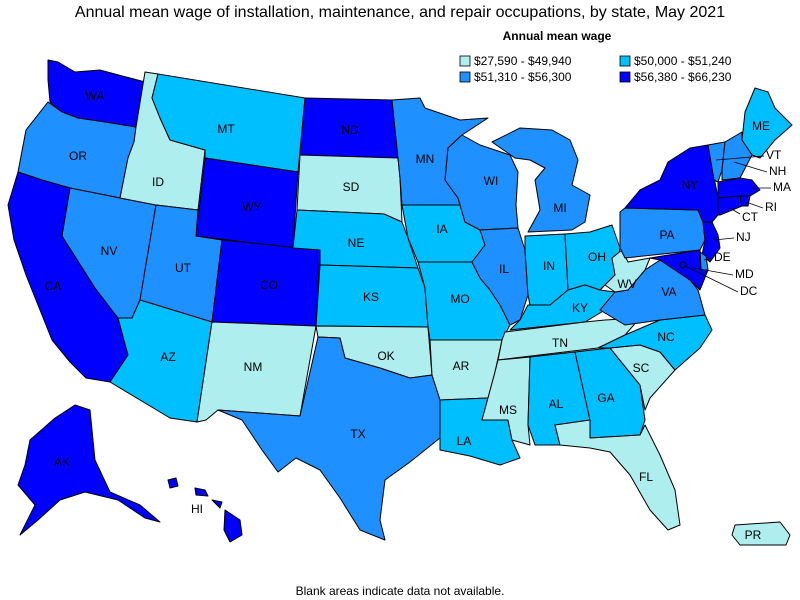 Image resolution: width=800 pixels, height=600 pixels. Describe the element at coordinates (385, 356) in the screenshot. I see `state-label-ok: OK` at that location.